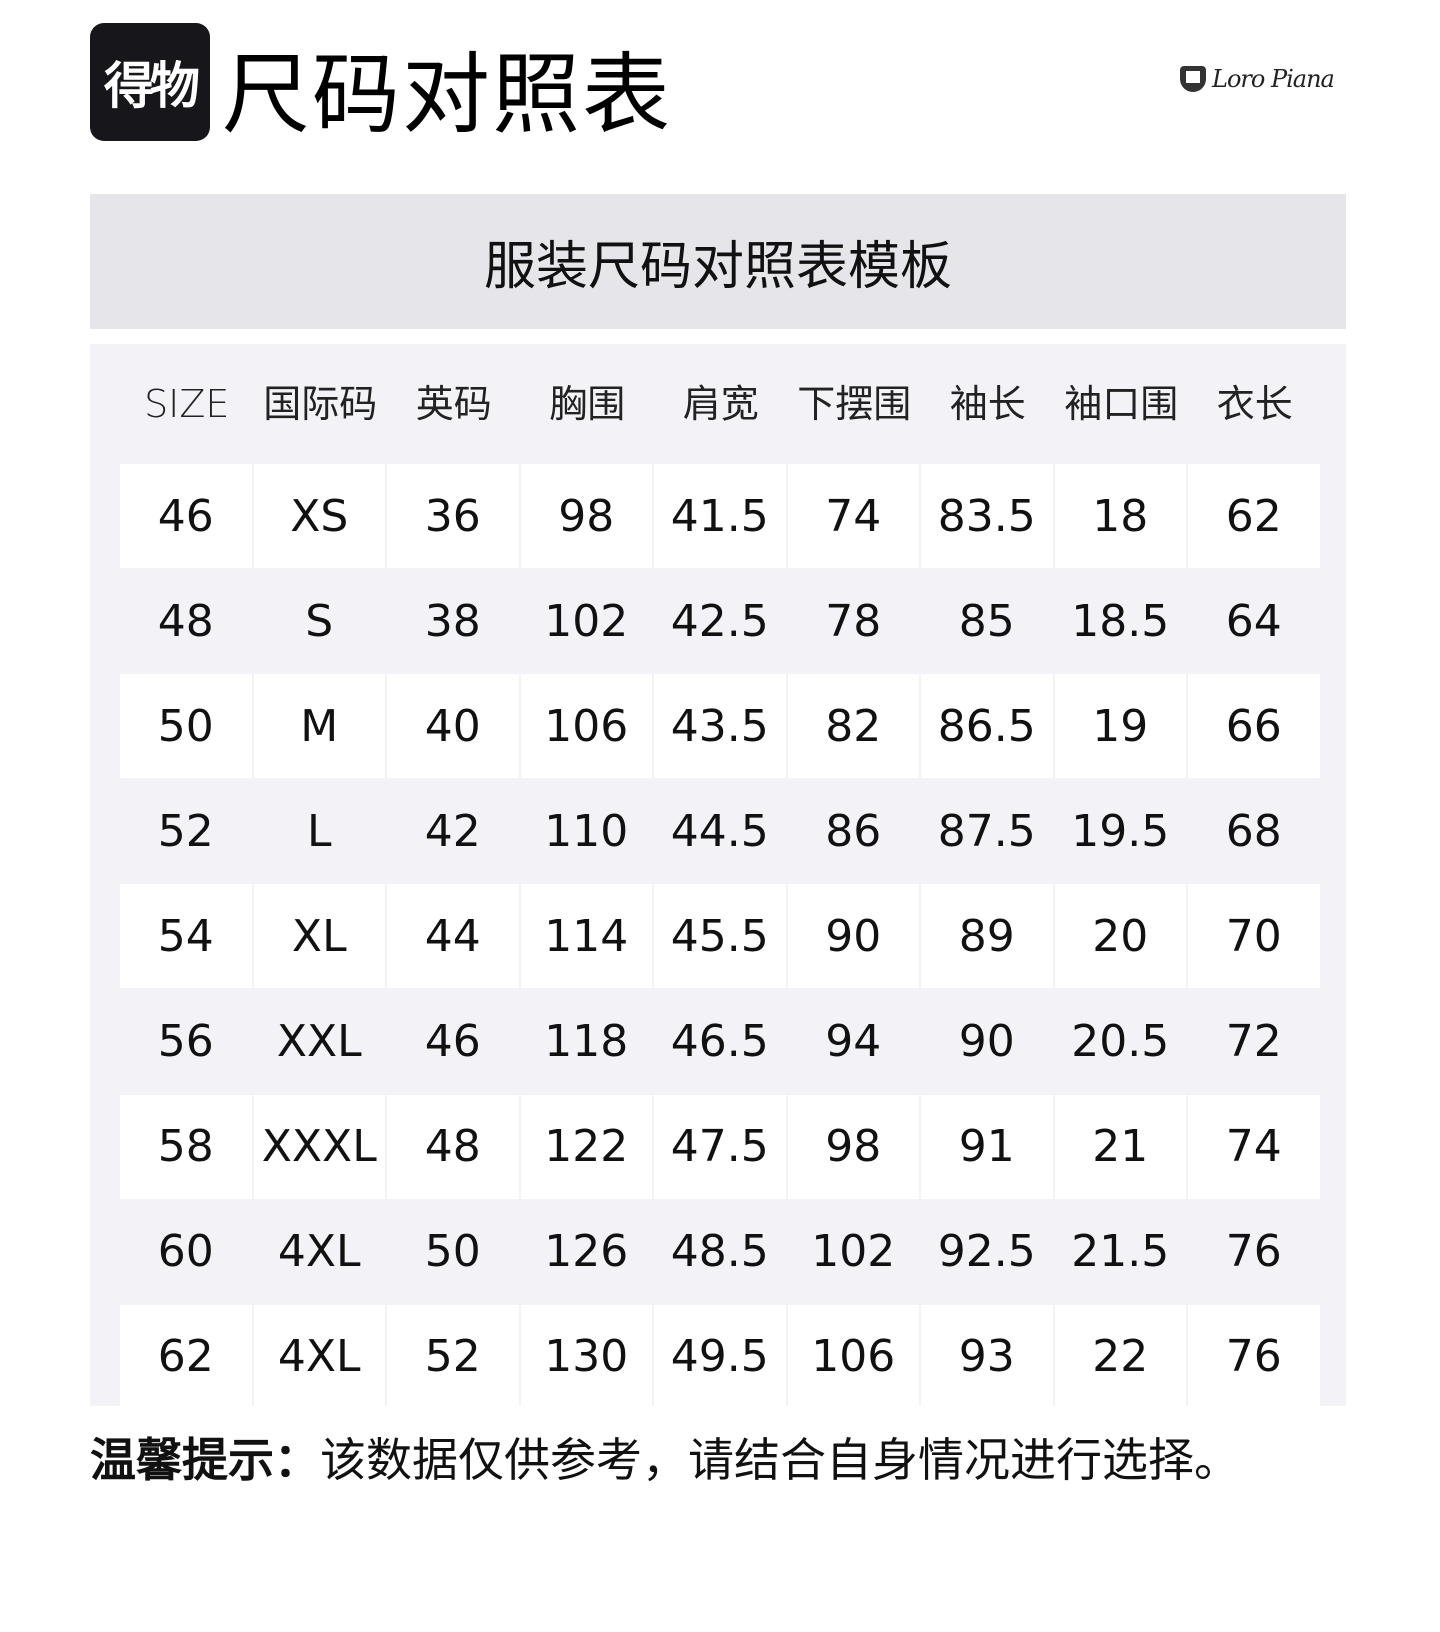  What do you see at coordinates (1120, 831) in the screenshot?
I see `table-cell: 19.5` at bounding box center [1120, 831].